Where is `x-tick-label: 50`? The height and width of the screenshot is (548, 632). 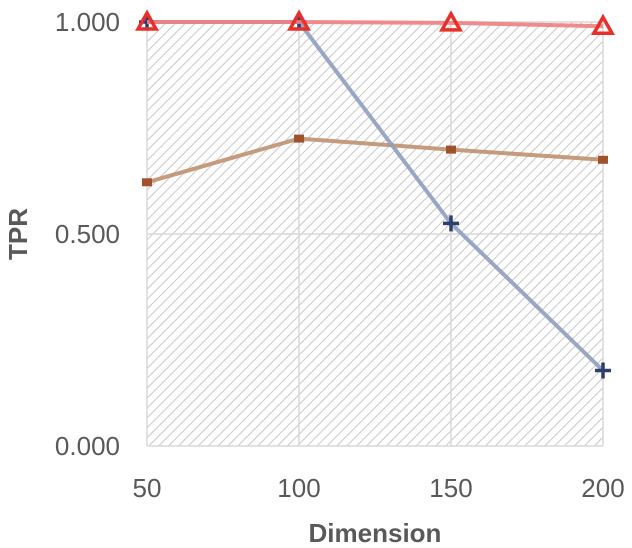 x-tick-label: 50 is located at coordinates (147, 488).